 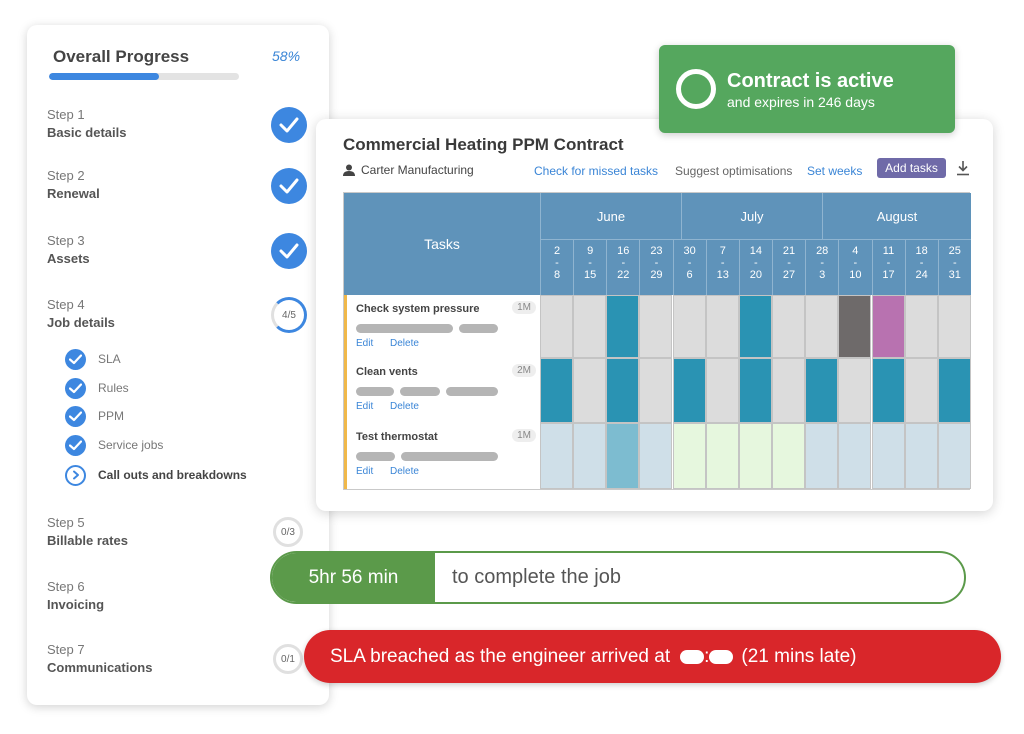 What do you see at coordinates (177, 595) in the screenshot?
I see `step-invoicing: Step 6 Invoicing` at bounding box center [177, 595].